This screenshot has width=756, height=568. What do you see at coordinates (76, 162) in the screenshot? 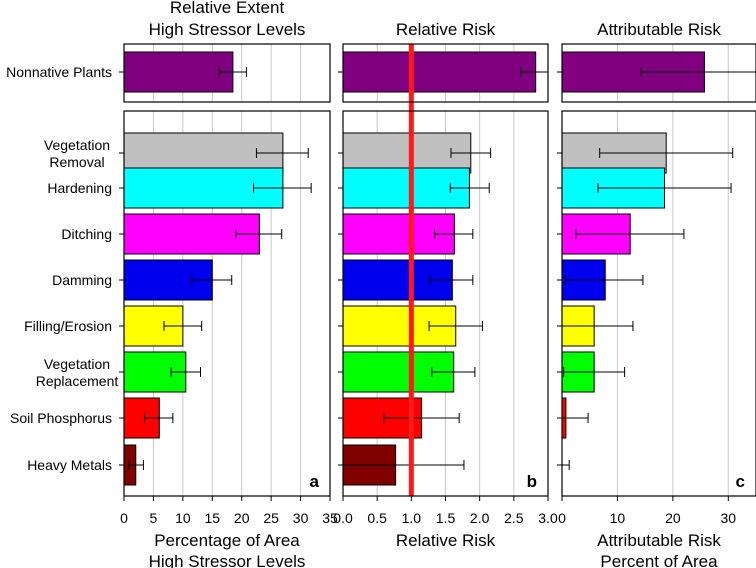
I see `category-label-vegetation-removal-line2: Removal` at bounding box center [76, 162].